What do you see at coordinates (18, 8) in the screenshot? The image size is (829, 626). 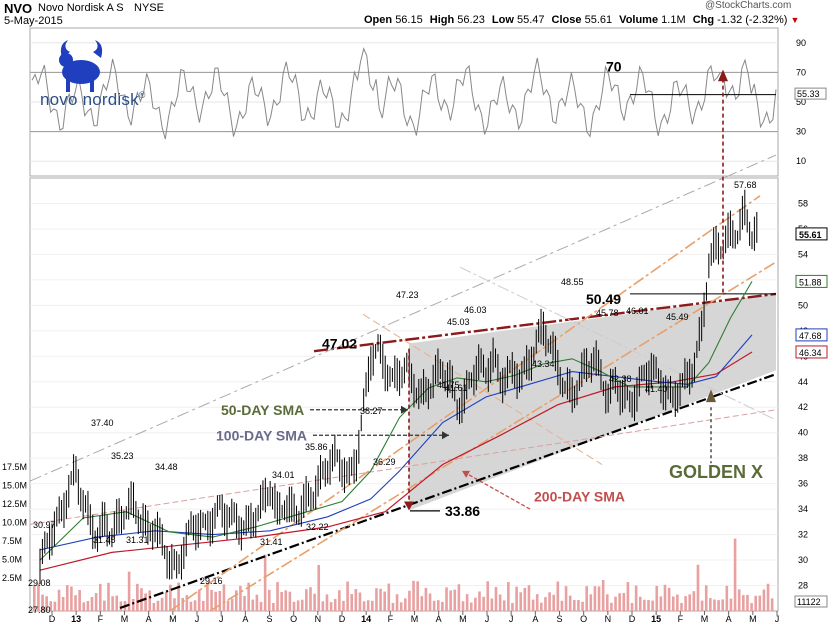 I see `ticker-symbol: NVO` at bounding box center [18, 8].